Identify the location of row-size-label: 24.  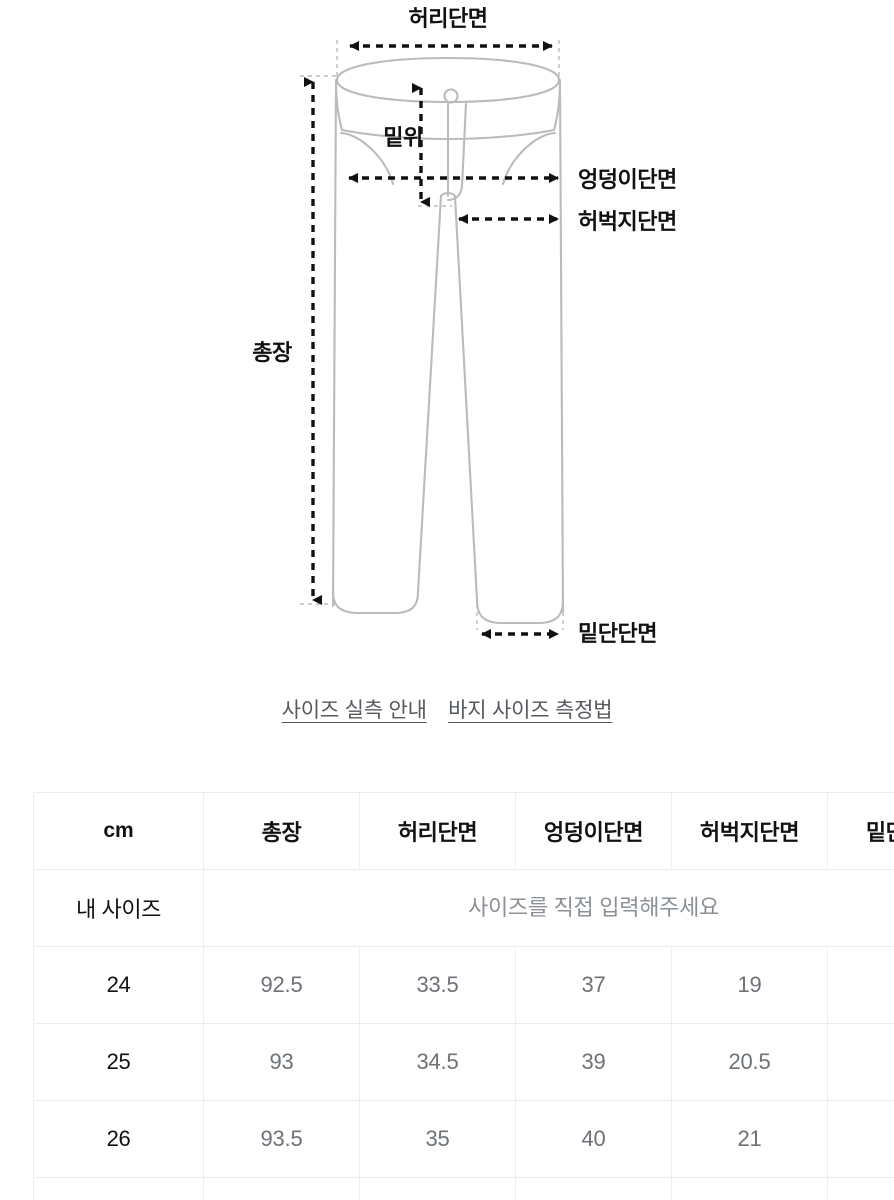
(118, 985).